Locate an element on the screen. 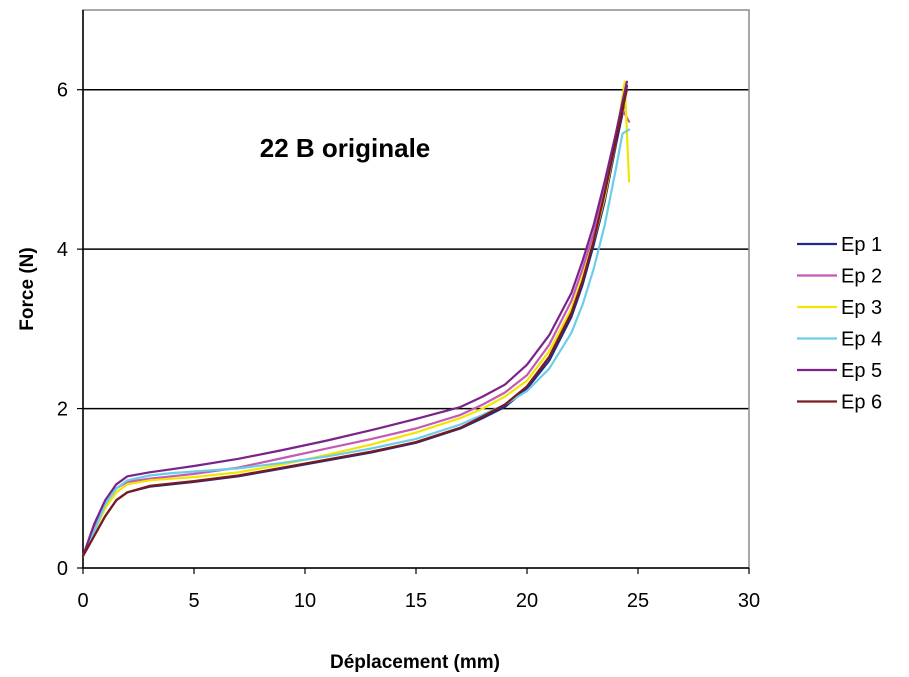 The height and width of the screenshot is (677, 909). legend-label-ep-4: Ep 4 is located at coordinates (861, 340).